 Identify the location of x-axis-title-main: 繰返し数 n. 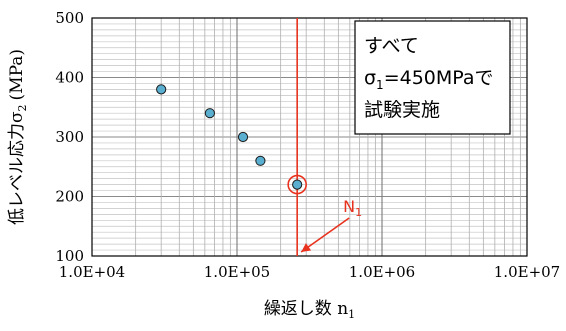
(306, 309).